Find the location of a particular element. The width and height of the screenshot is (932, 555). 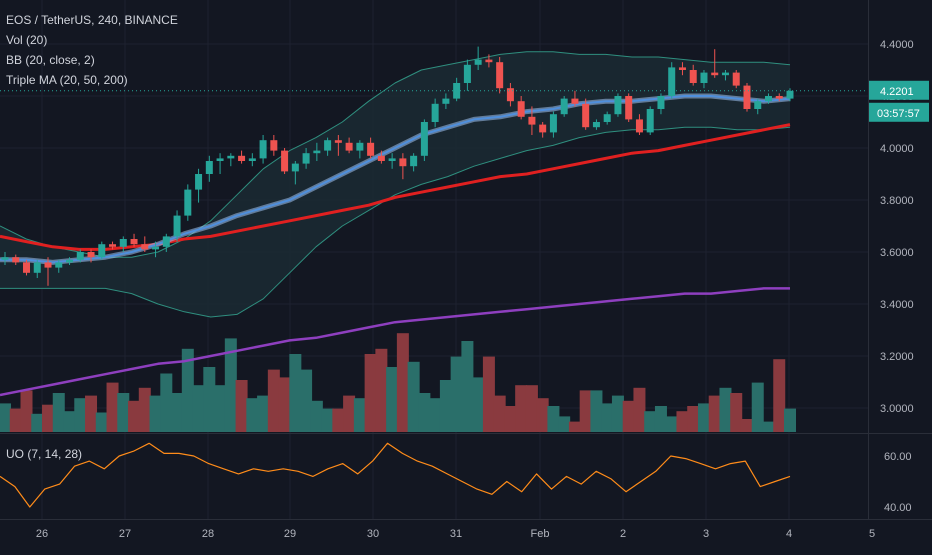

countdown-tag is located at coordinates (899, 112).